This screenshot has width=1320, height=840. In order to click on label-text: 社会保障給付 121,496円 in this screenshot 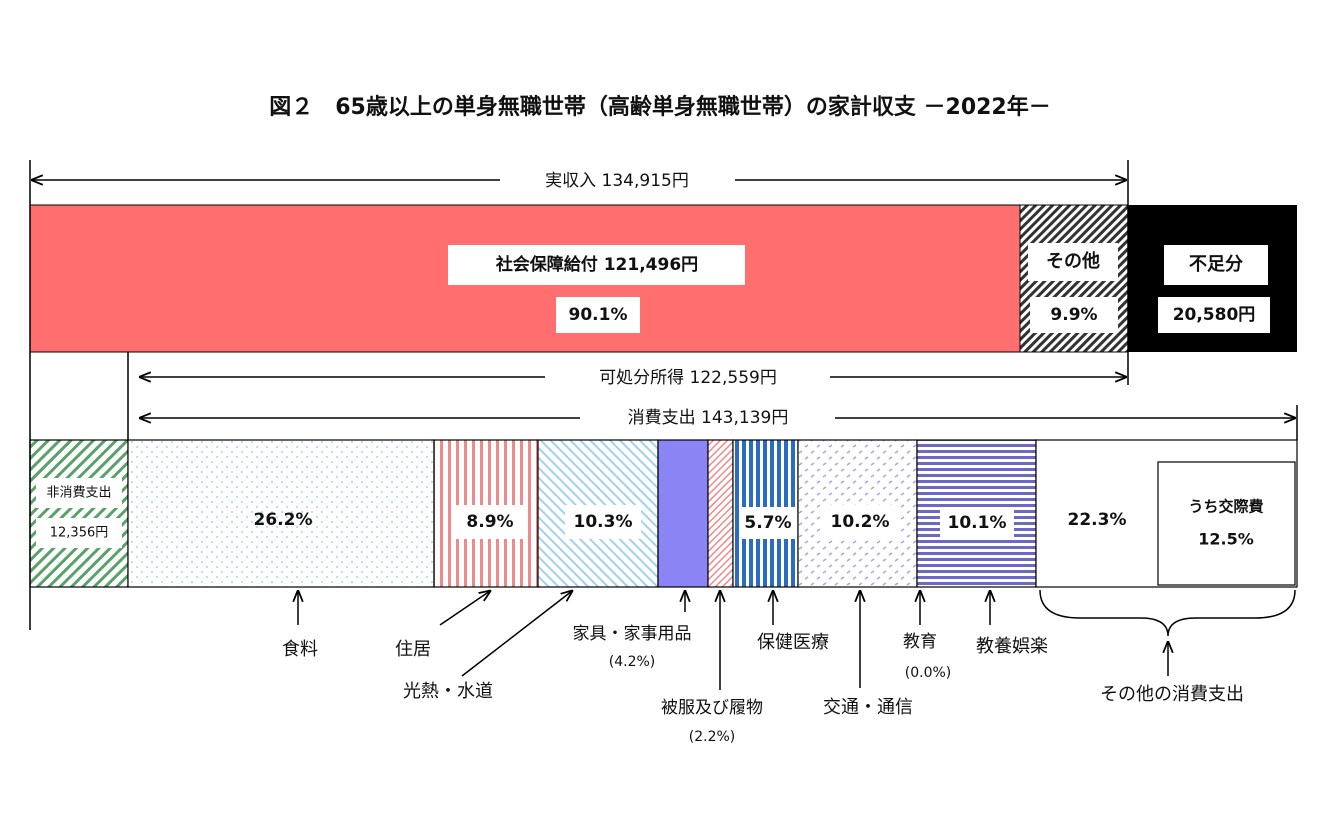, I will do `click(596, 264)`.